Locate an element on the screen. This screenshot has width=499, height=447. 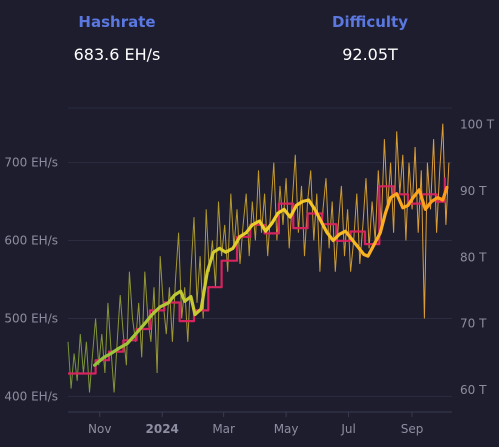
x-tick-label: Jul is located at coordinates (347, 429).